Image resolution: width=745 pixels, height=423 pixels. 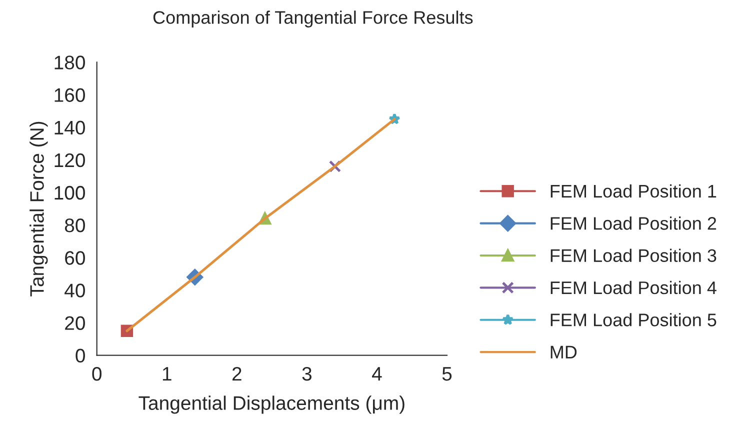 I want to click on y-tick-label: 120, so click(x=69, y=160).